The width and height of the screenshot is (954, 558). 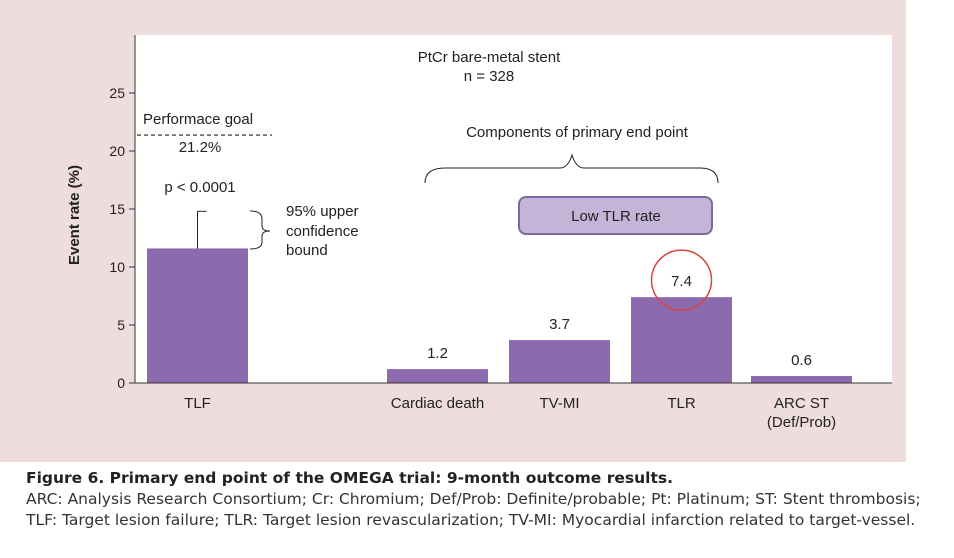 What do you see at coordinates (117, 209) in the screenshot?
I see `y-tick-label: 15` at bounding box center [117, 209].